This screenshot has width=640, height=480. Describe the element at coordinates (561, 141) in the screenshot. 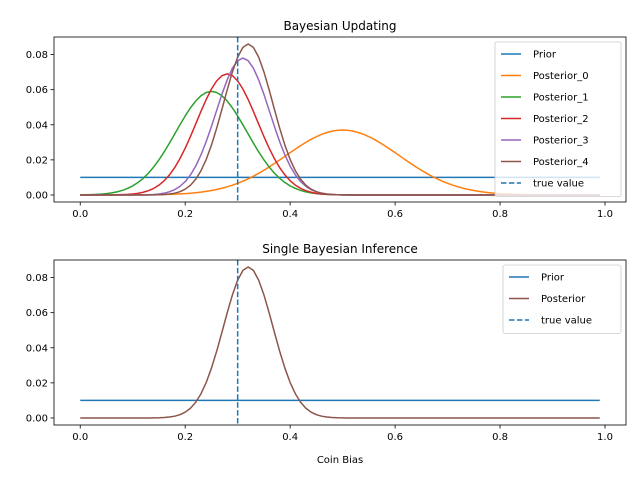

I see `legend-label: Posterior_3` at that location.